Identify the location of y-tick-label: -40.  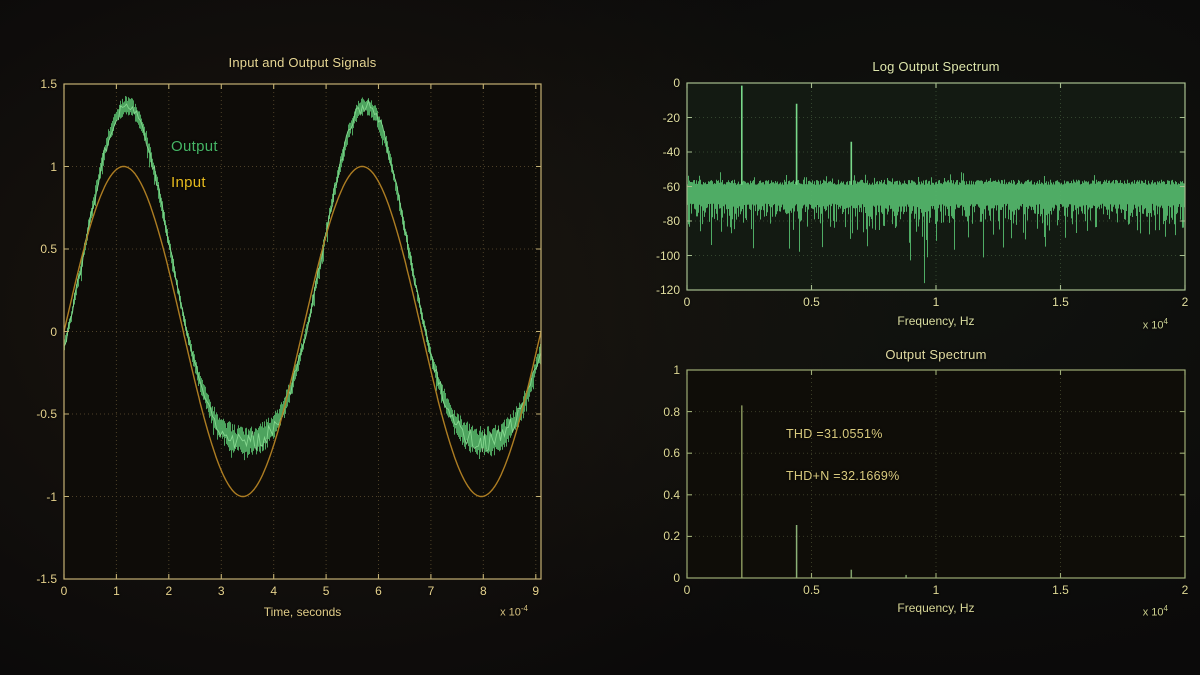
(671, 152).